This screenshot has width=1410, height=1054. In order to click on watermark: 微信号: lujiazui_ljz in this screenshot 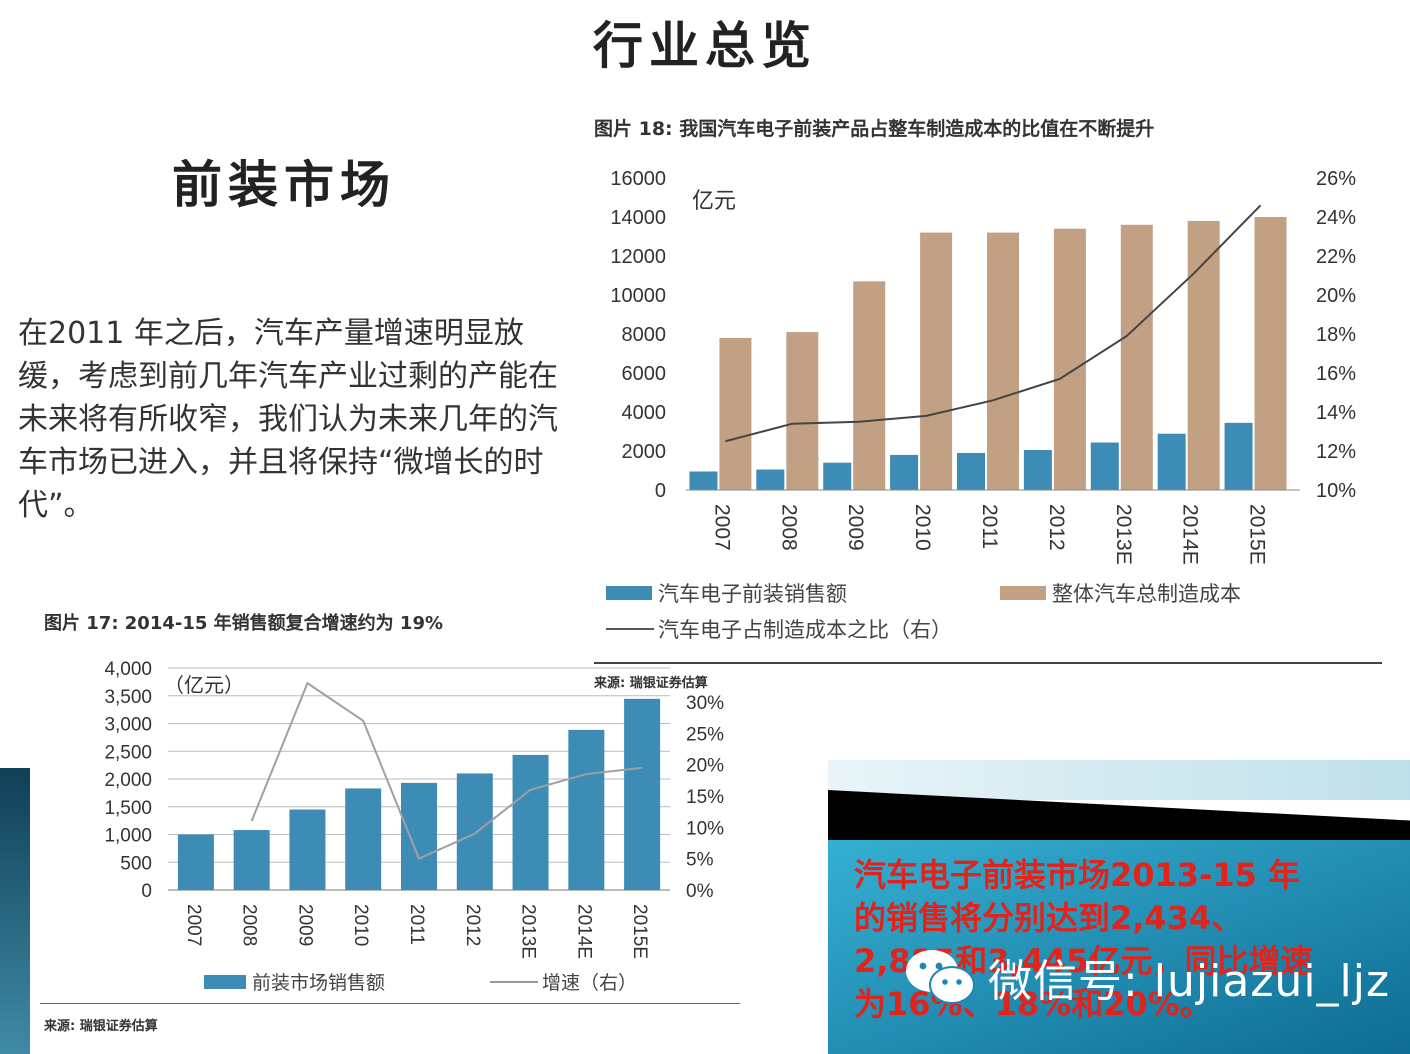, I will do `click(1147, 977)`.